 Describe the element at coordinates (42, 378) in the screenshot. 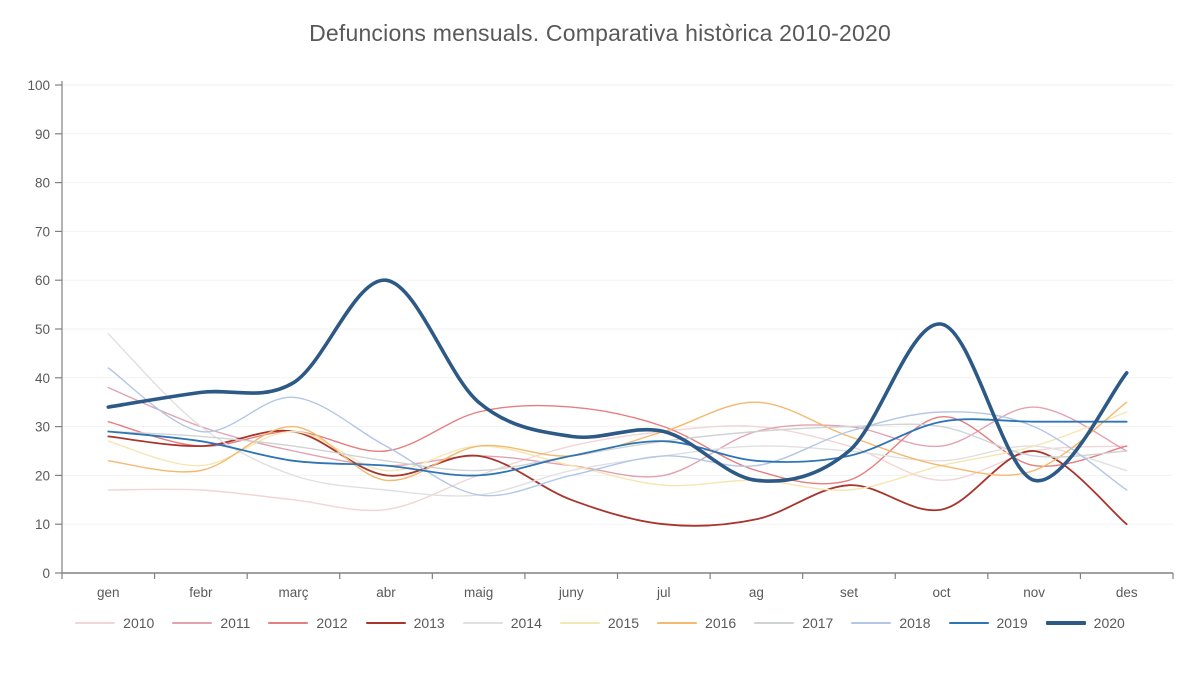

I see `y-axis-tick-label: 40` at that location.